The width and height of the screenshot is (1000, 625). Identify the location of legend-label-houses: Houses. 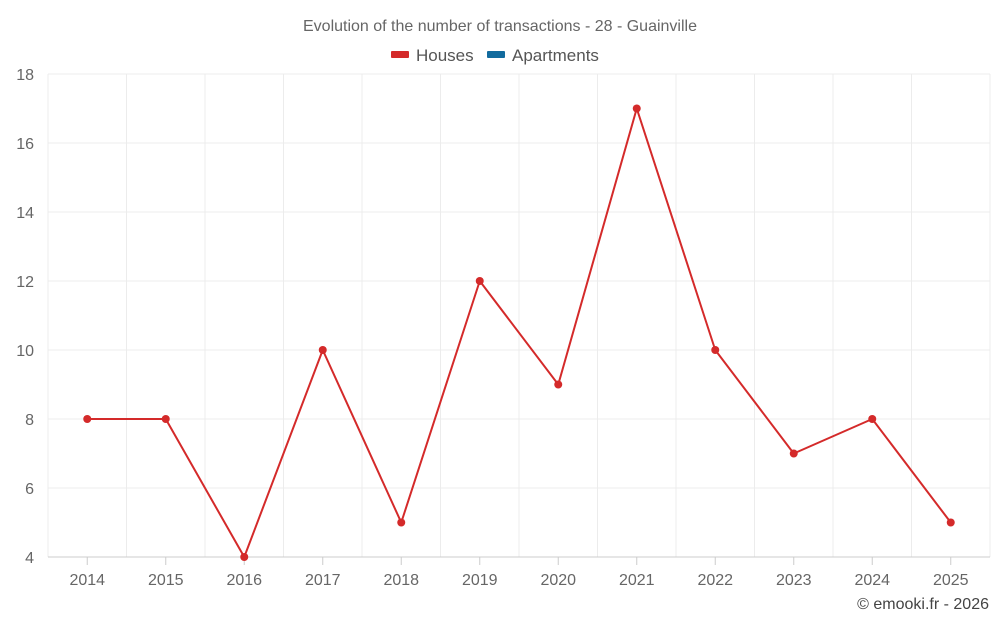
(445, 55).